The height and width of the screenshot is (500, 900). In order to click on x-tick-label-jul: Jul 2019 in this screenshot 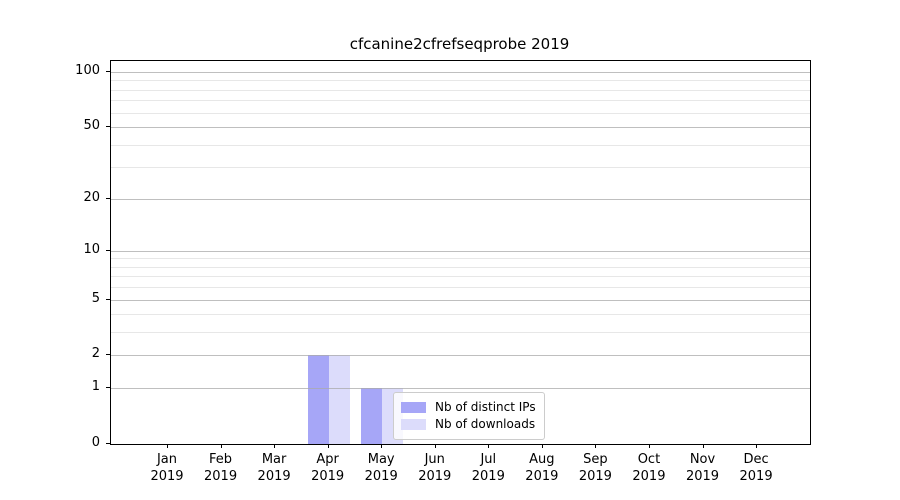, I will do `click(488, 468)`.